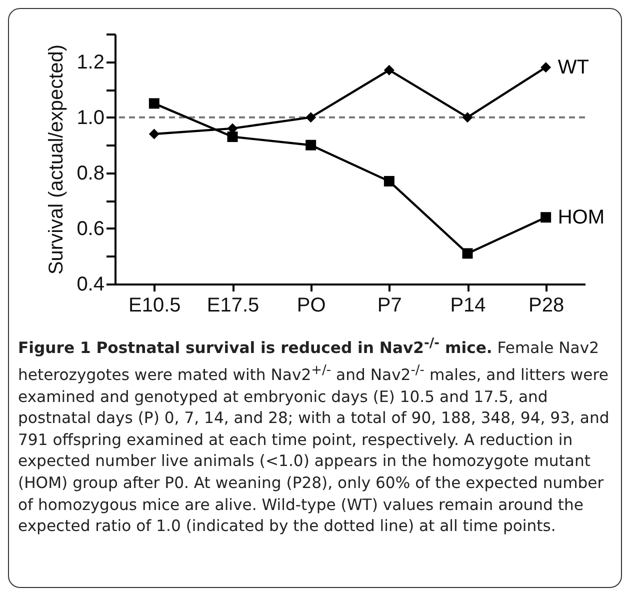 The image size is (633, 599). I want to click on x-tick-label: E17.5, so click(233, 305).